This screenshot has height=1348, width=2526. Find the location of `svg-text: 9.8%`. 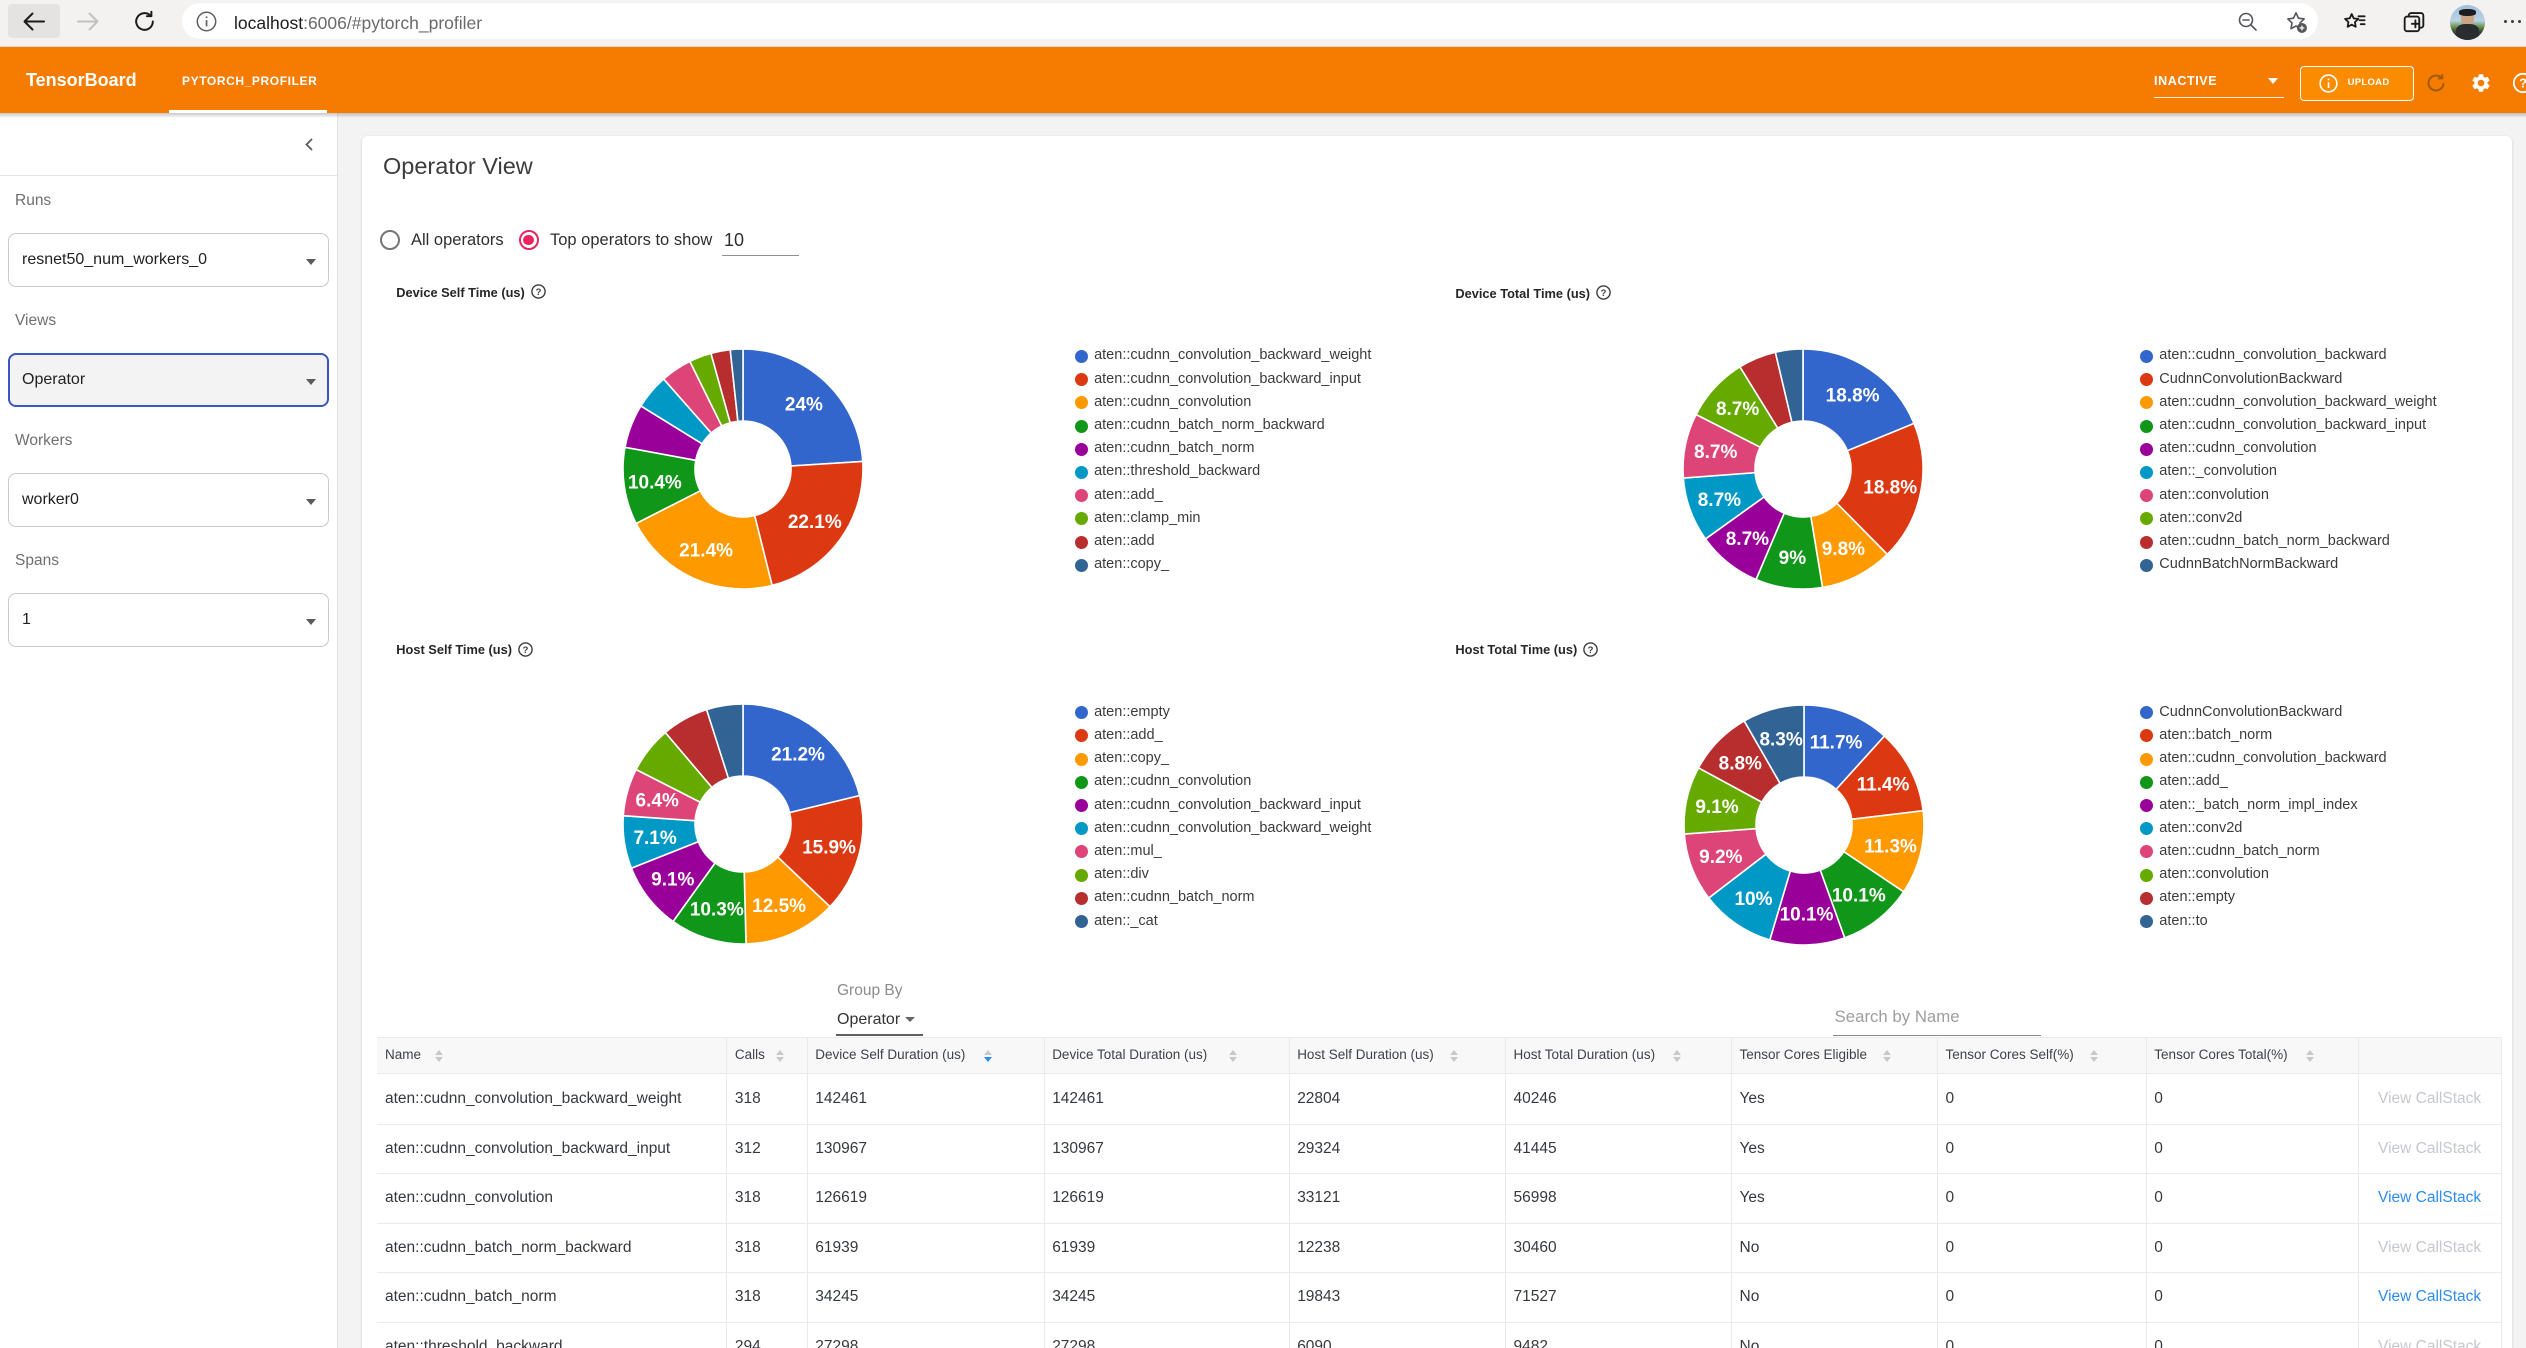

svg-text: 9.8% is located at coordinates (1843, 548).